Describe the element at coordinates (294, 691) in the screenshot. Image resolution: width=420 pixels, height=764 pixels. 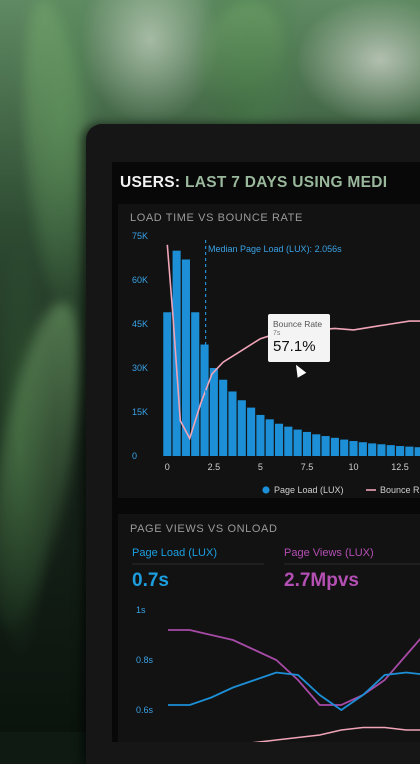
I see `page-load-line` at that location.